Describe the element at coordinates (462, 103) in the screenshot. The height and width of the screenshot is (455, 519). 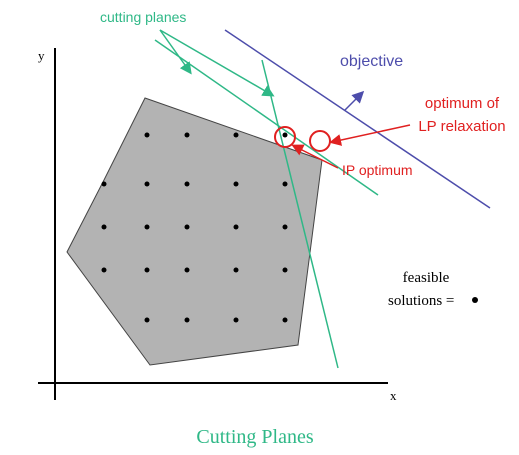
I see `lp-label: optimum of` at that location.